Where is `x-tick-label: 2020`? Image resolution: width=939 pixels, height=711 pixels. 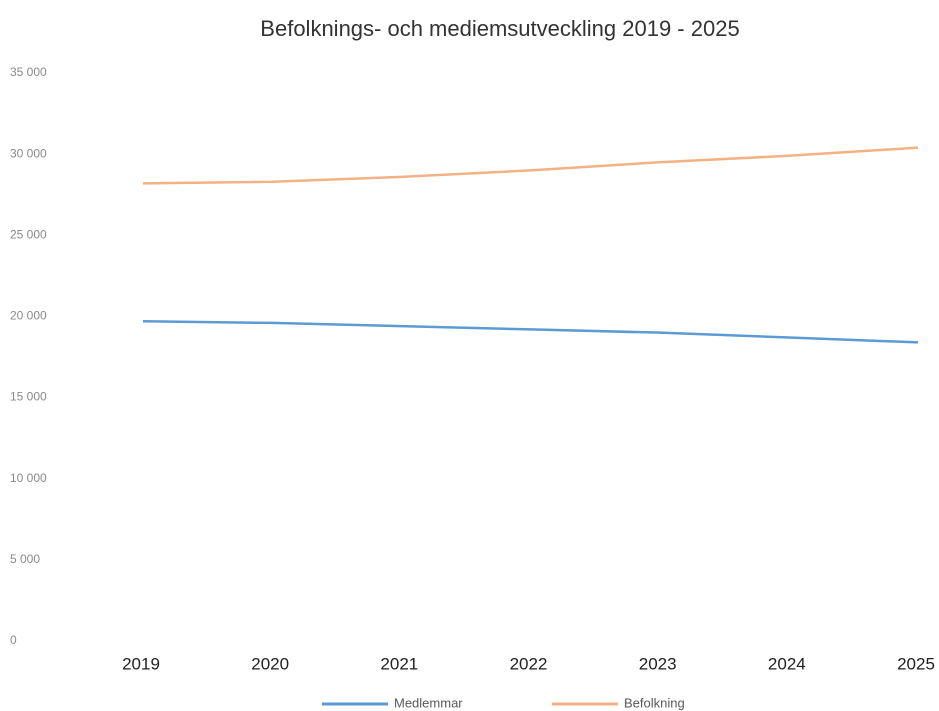
x-tick-label: 2020 is located at coordinates (270, 663).